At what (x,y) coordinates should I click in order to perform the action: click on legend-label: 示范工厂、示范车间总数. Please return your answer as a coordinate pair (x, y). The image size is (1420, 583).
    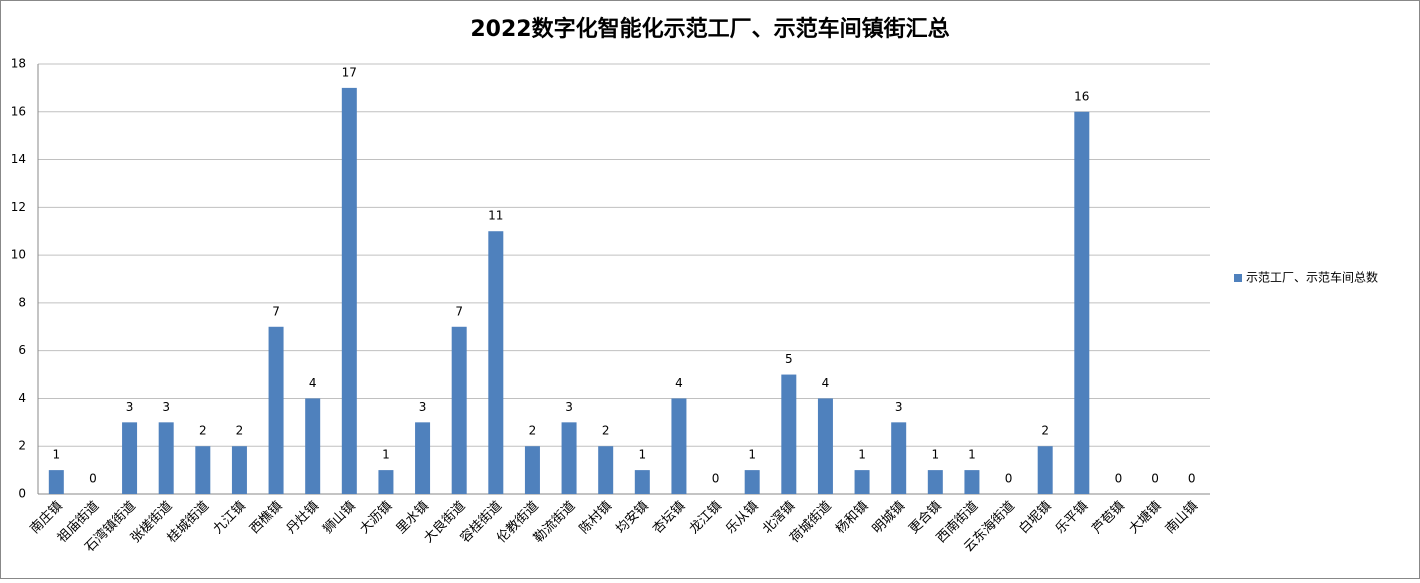
    Looking at the image, I should click on (1312, 277).